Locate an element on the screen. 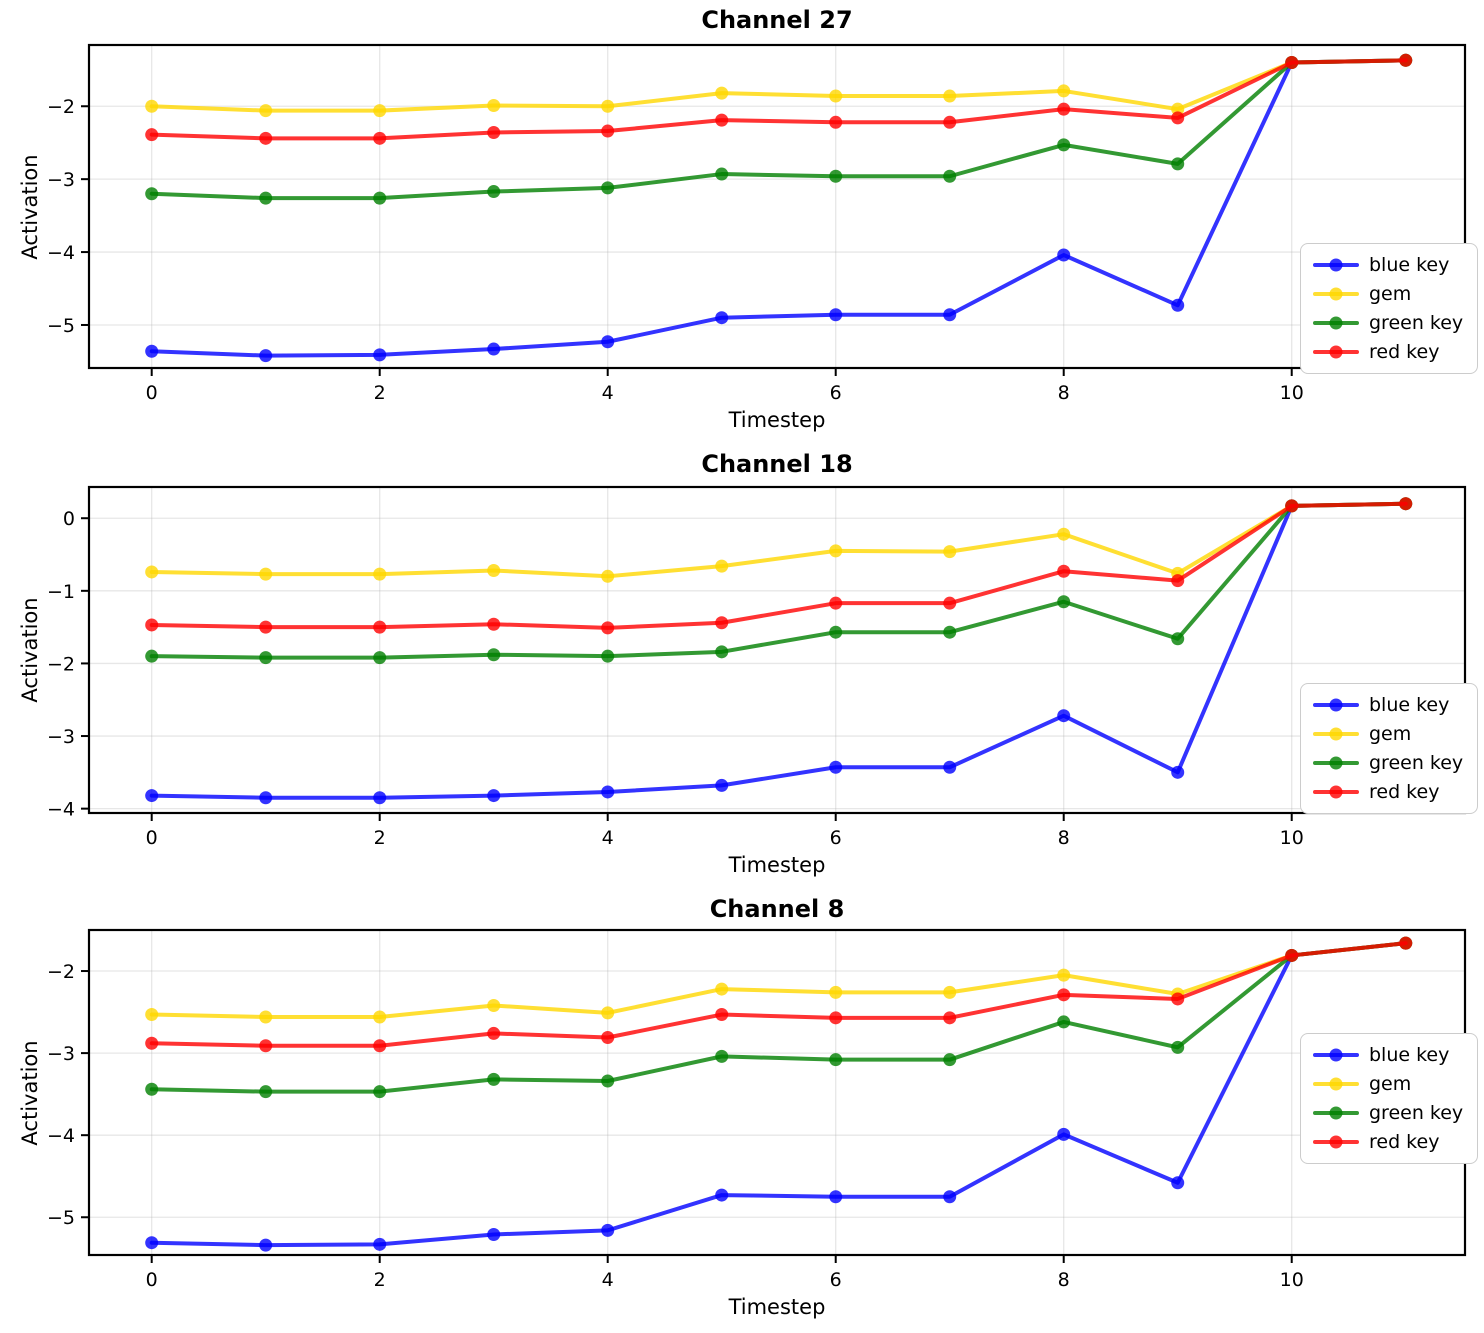 This screenshot has height=1333, width=1484. y-tick-label: 0 is located at coordinates (69, 519).